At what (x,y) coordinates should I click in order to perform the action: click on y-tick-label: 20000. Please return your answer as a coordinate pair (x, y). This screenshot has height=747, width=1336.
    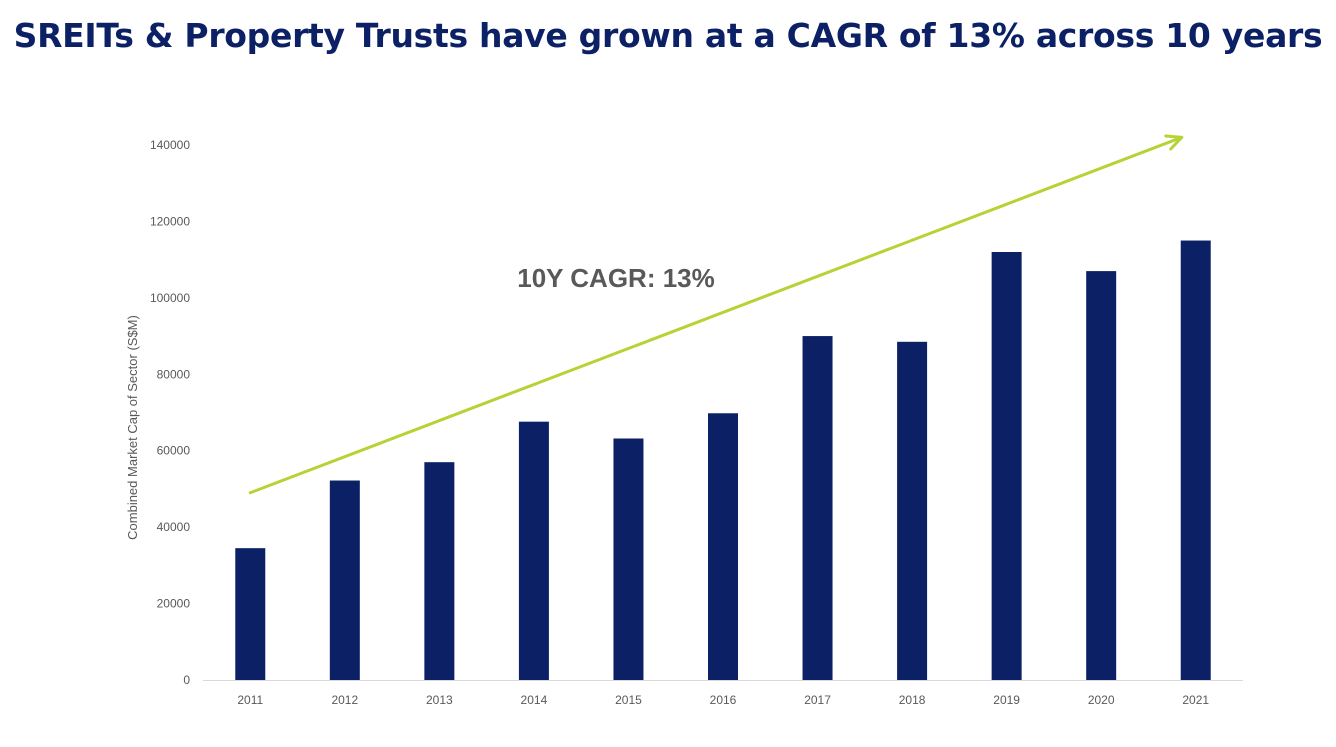
    Looking at the image, I should click on (174, 604).